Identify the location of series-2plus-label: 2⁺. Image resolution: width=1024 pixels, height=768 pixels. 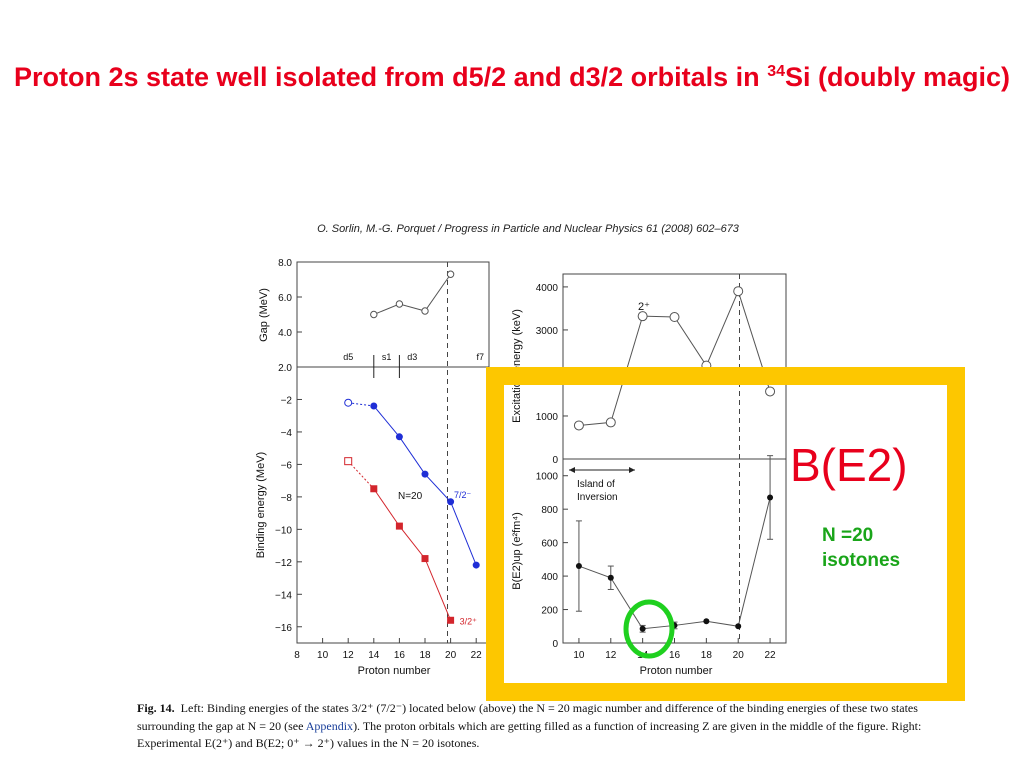
(644, 307).